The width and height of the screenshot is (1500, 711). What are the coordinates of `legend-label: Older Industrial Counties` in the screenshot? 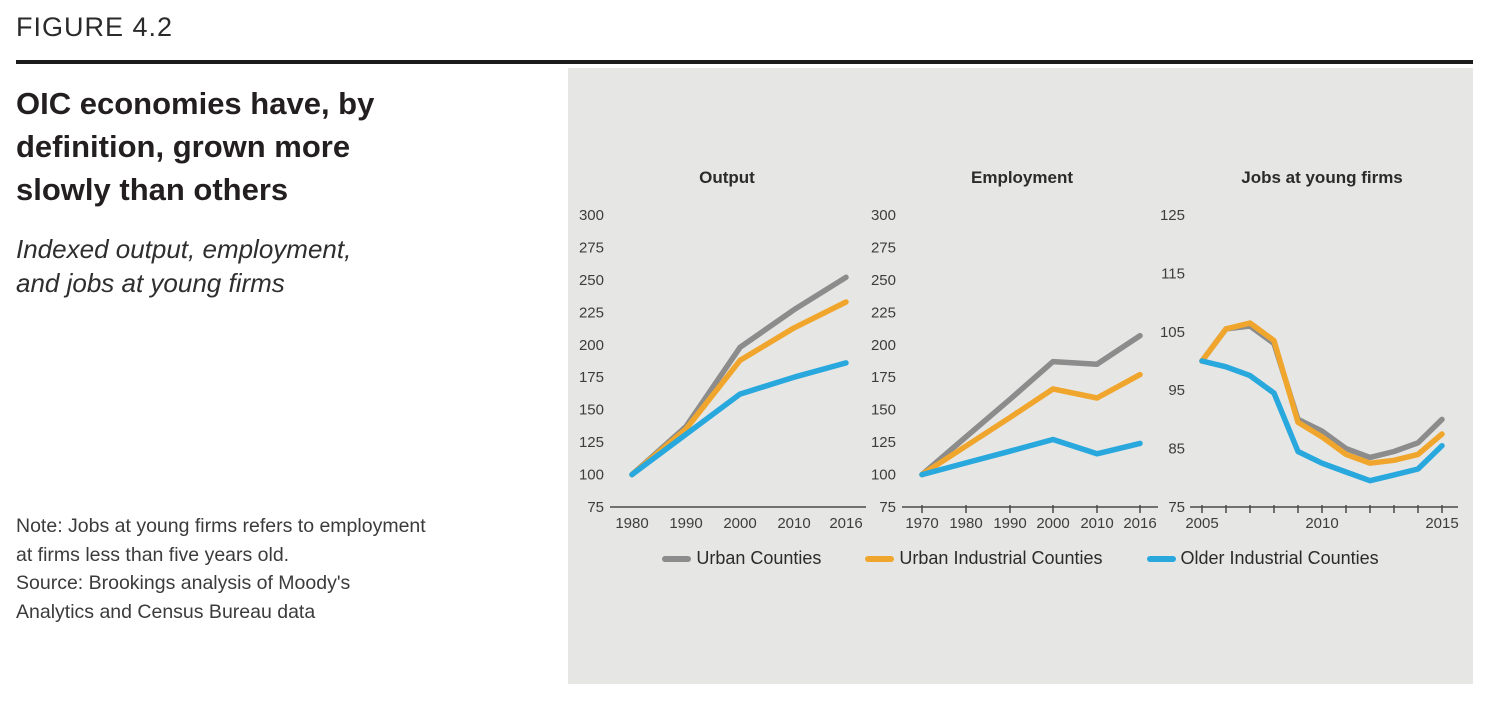 It's located at (1279, 558).